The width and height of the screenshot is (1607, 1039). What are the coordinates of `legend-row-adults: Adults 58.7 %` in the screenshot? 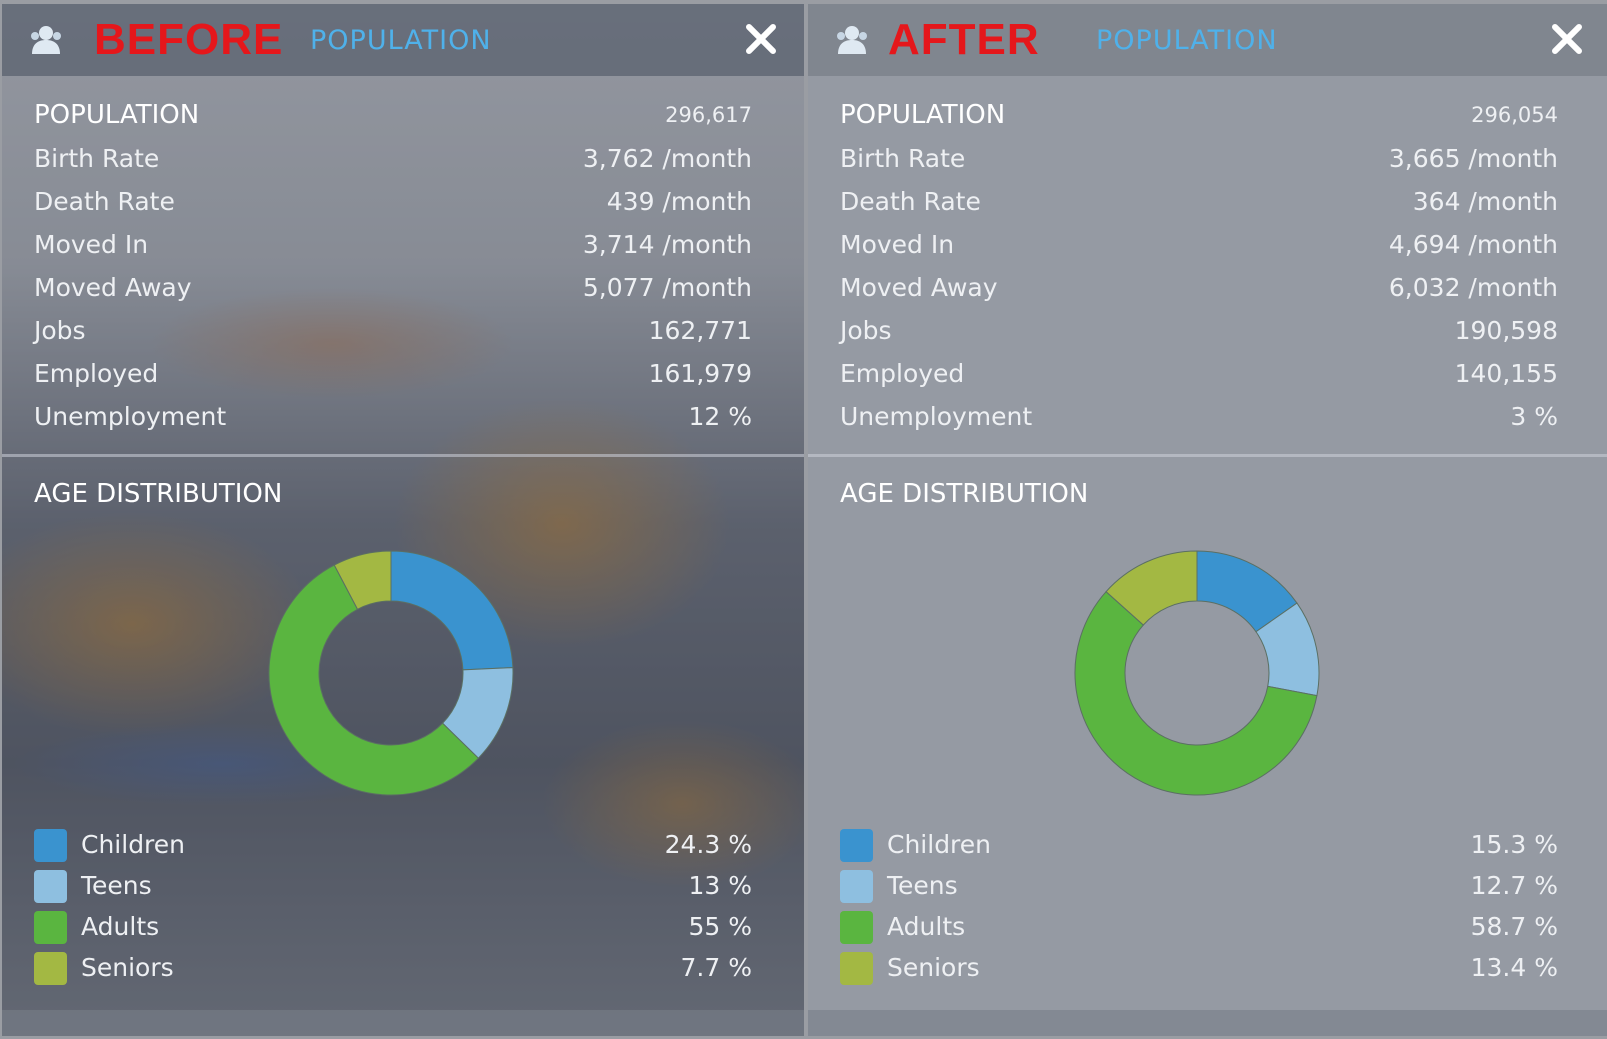 It's located at (1199, 926).